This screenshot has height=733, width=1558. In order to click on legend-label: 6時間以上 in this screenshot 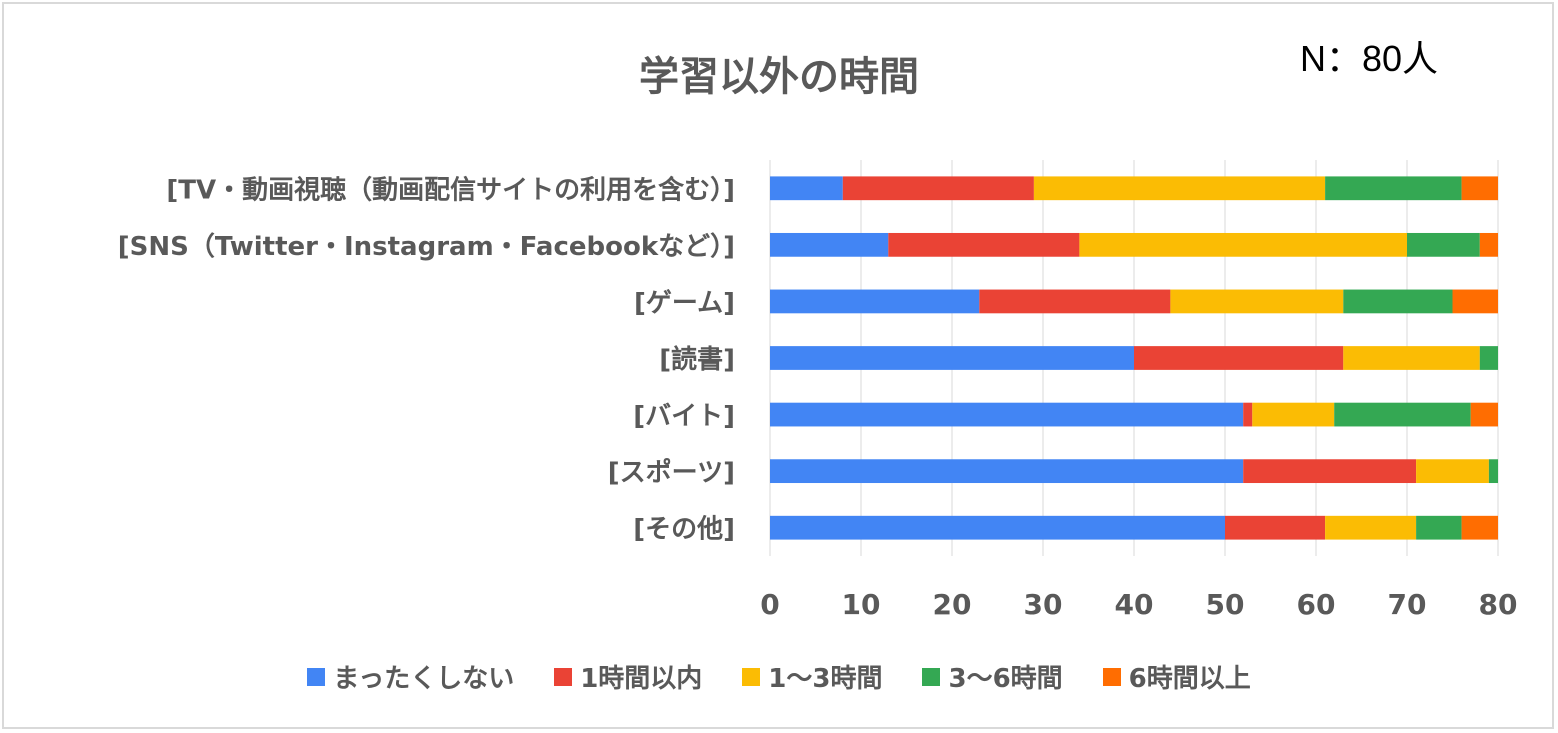, I will do `click(1189, 679)`.